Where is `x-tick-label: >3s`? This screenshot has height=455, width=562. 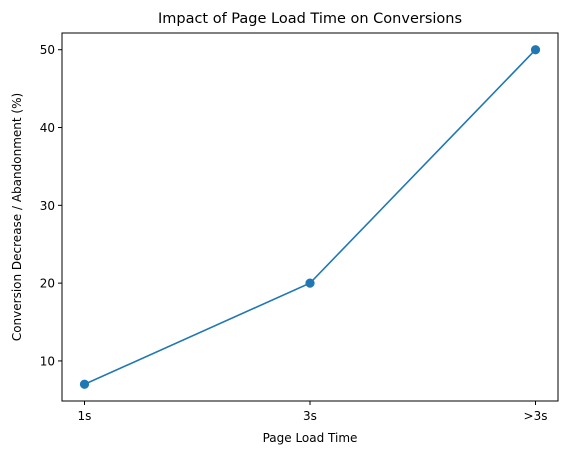 x-tick-label: >3s is located at coordinates (536, 416).